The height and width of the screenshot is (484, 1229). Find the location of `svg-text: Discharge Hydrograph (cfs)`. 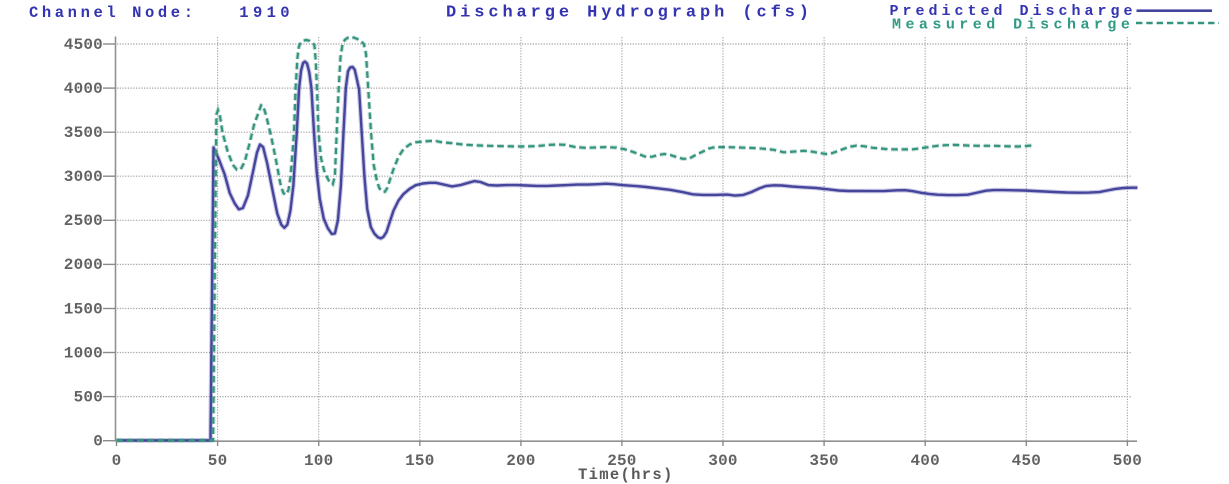

svg-text: Discharge Hydrograph (cfs) is located at coordinates (629, 13).